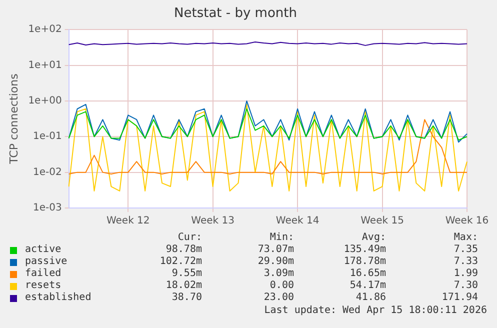 The image size is (497, 328). Describe the element at coordinates (298, 221) in the screenshot. I see `x-tick-label: Week 14` at that location.